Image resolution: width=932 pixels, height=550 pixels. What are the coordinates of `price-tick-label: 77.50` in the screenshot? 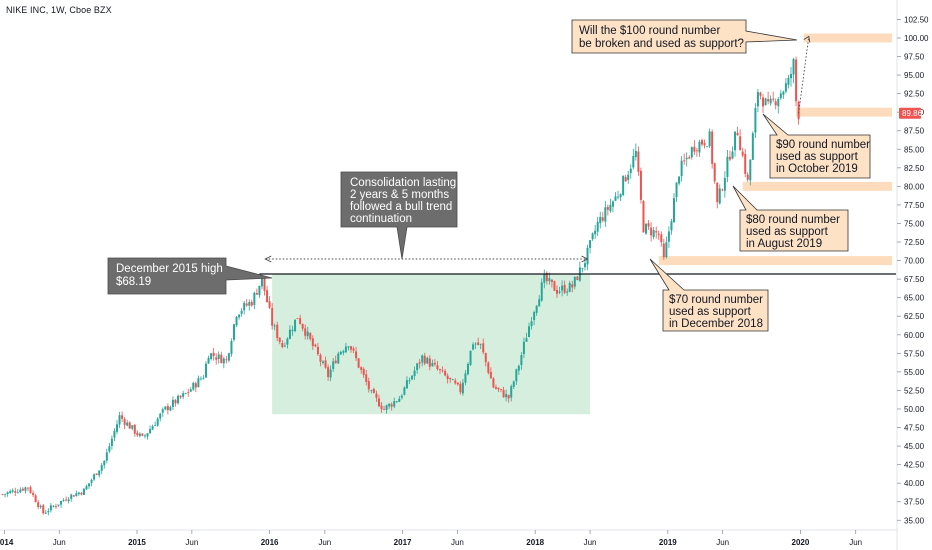 It's located at (914, 205).